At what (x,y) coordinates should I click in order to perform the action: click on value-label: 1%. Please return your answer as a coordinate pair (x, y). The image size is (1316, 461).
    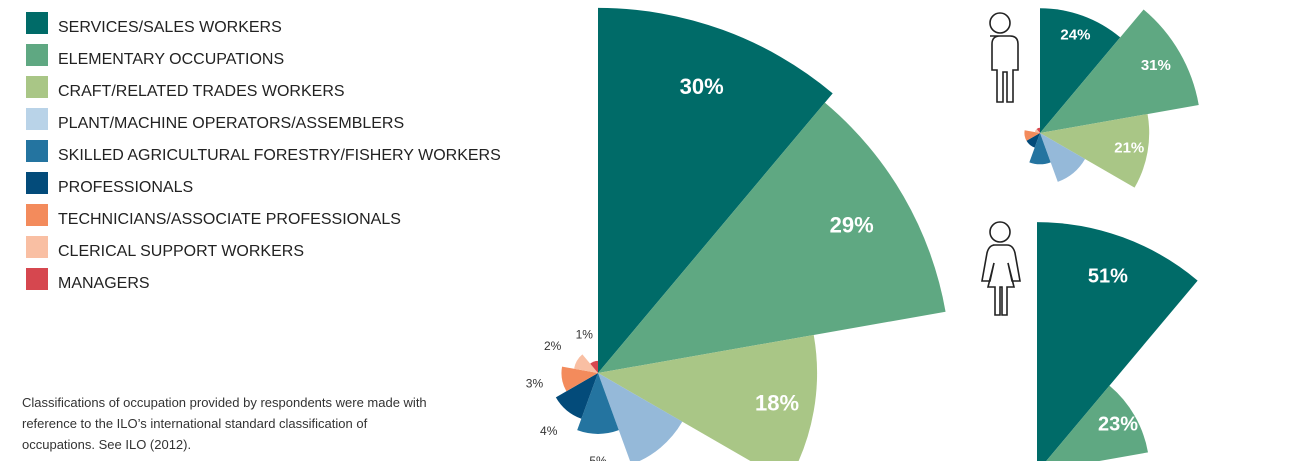
    Looking at the image, I should click on (585, 334).